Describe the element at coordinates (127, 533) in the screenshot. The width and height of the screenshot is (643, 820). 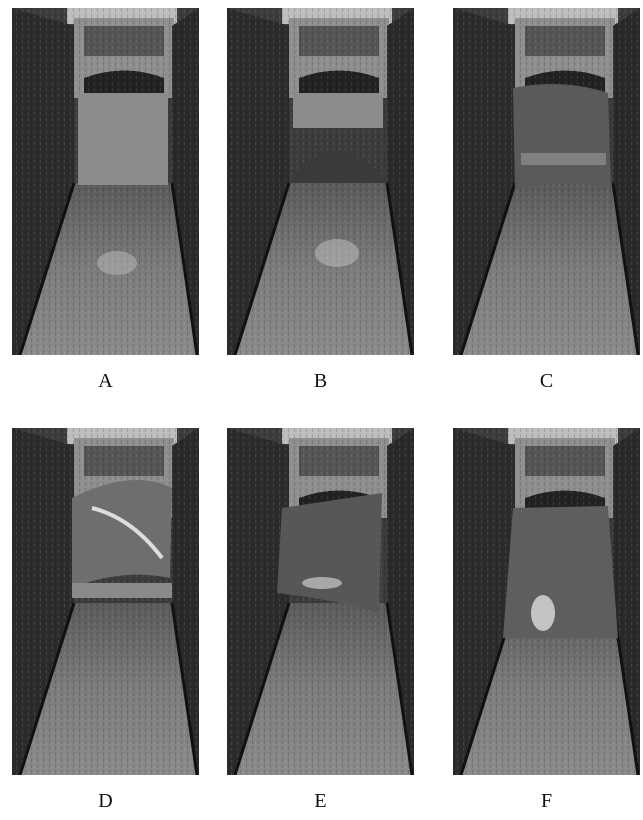
I see `bag-fold` at that location.